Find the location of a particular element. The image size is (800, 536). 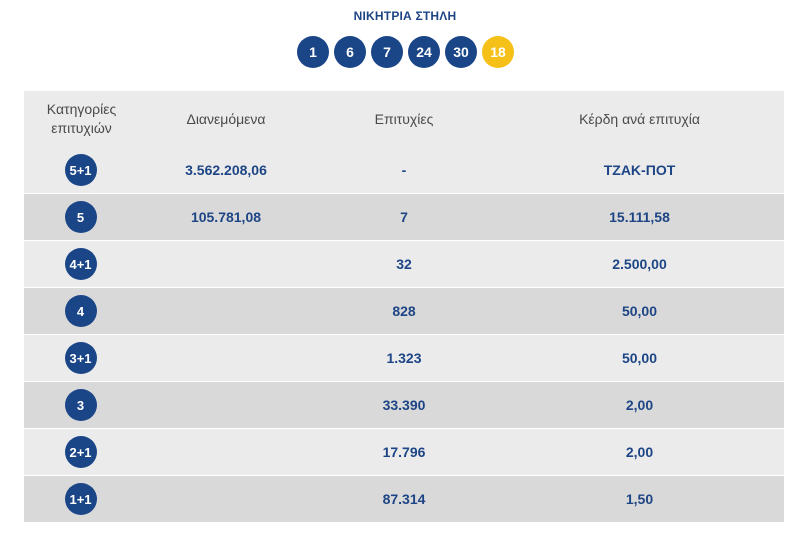

winners-cell: 828 is located at coordinates (404, 311).